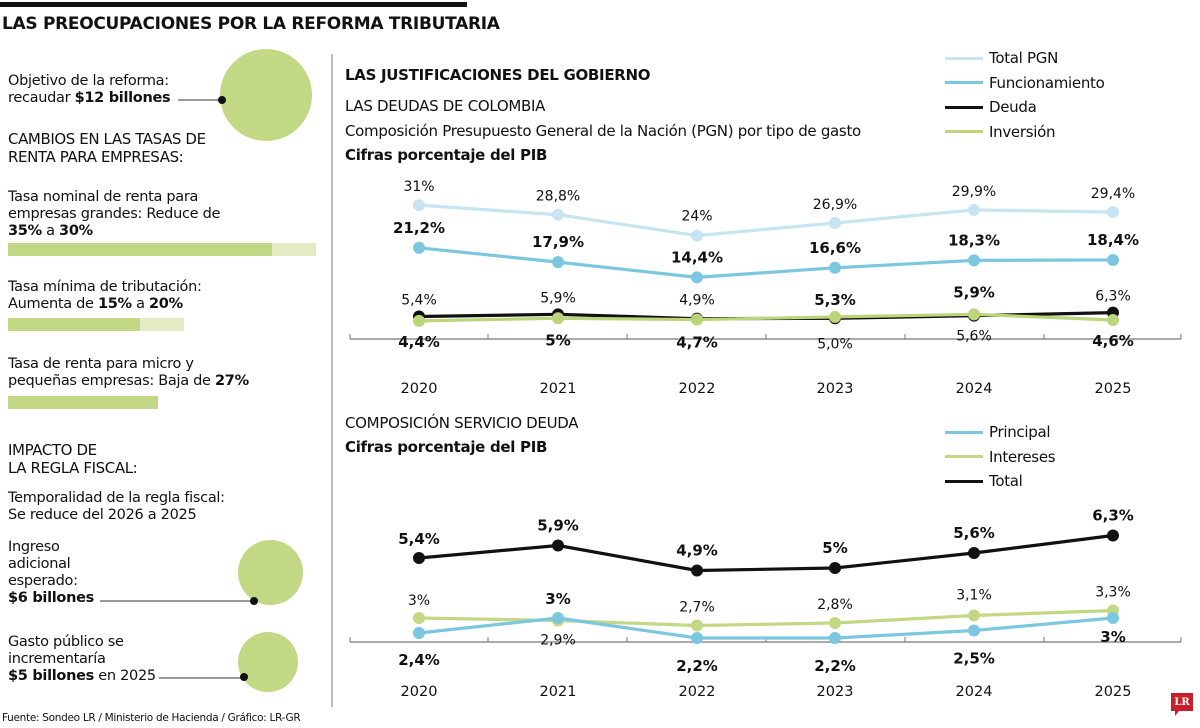 The width and height of the screenshot is (1200, 728). I want to click on chart2-x-tick-label: 2022, so click(697, 692).